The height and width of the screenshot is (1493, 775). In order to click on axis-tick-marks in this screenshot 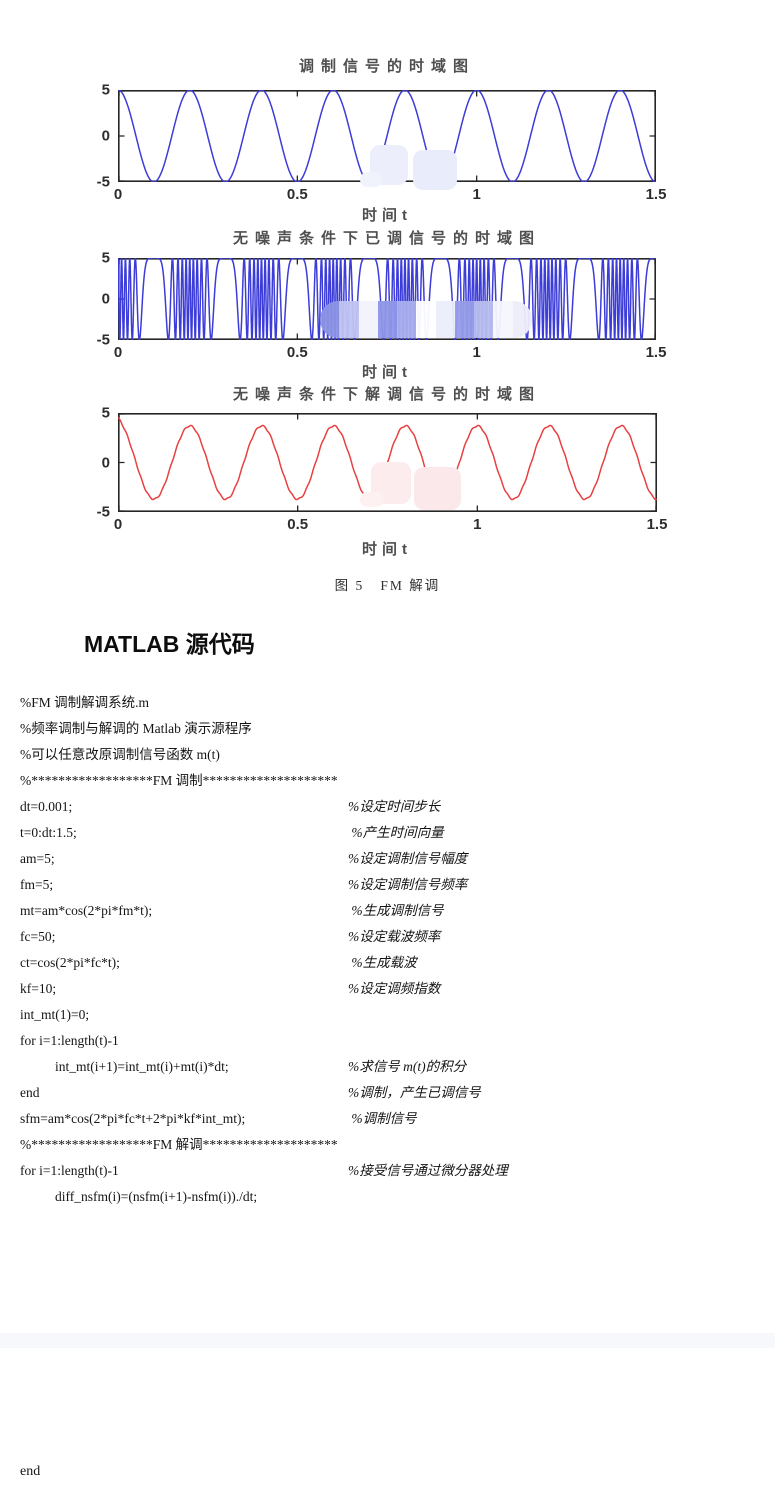, I will do `click(387, 136)`.